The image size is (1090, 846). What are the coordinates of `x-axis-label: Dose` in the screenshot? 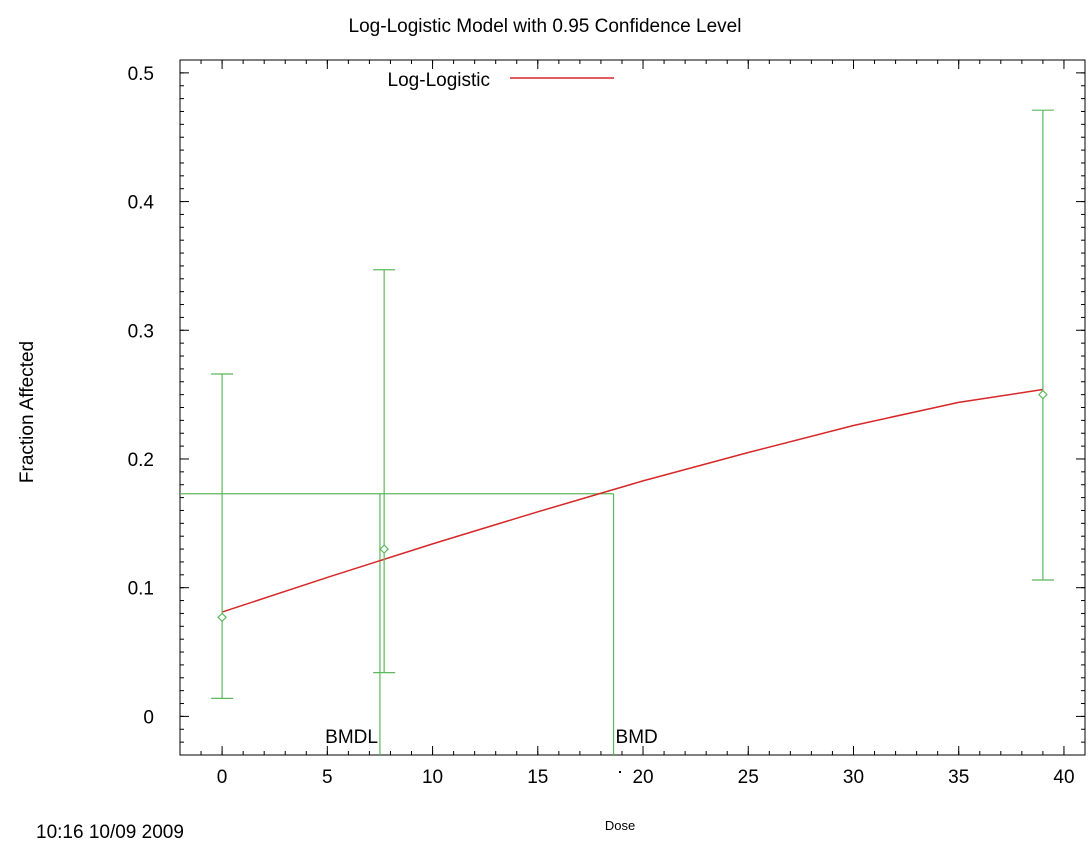 It's located at (620, 825).